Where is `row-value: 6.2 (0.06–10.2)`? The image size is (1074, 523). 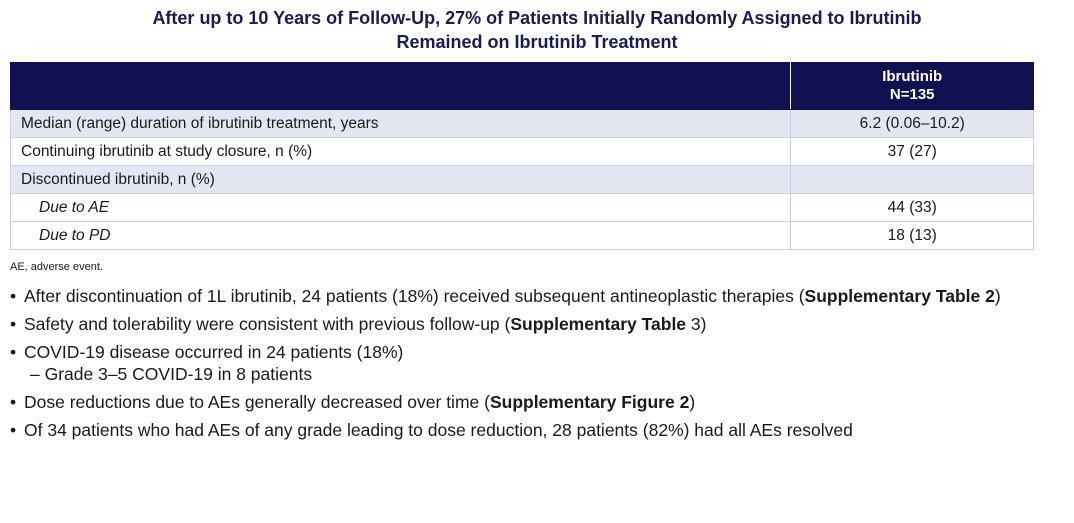
row-value: 6.2 (0.06–10.2) is located at coordinates (912, 123).